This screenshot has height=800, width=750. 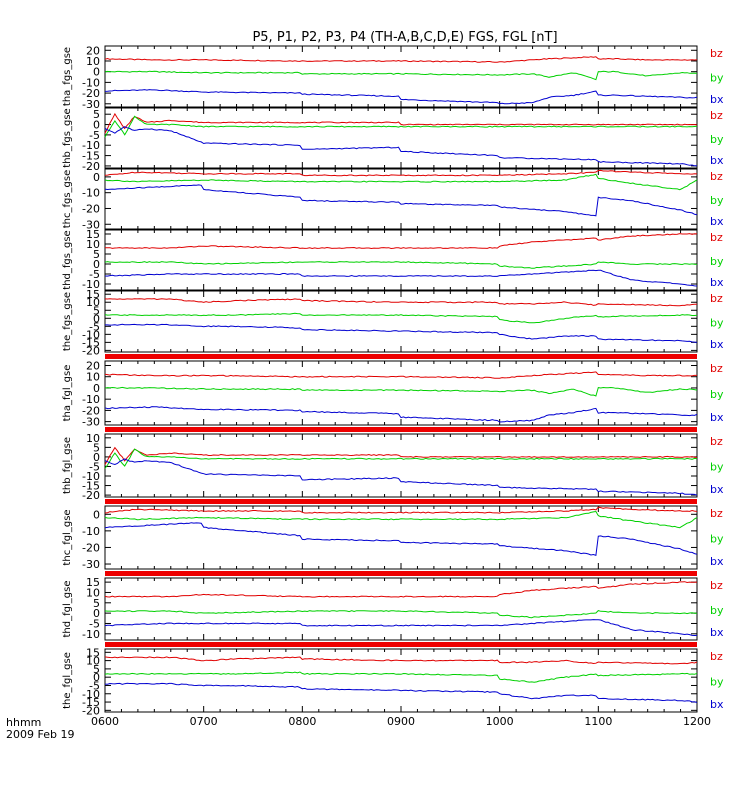 I want to click on x-axis-ticks: 0600 0700 0800 0900 1000 1100 1200, so click(x=401, y=721).